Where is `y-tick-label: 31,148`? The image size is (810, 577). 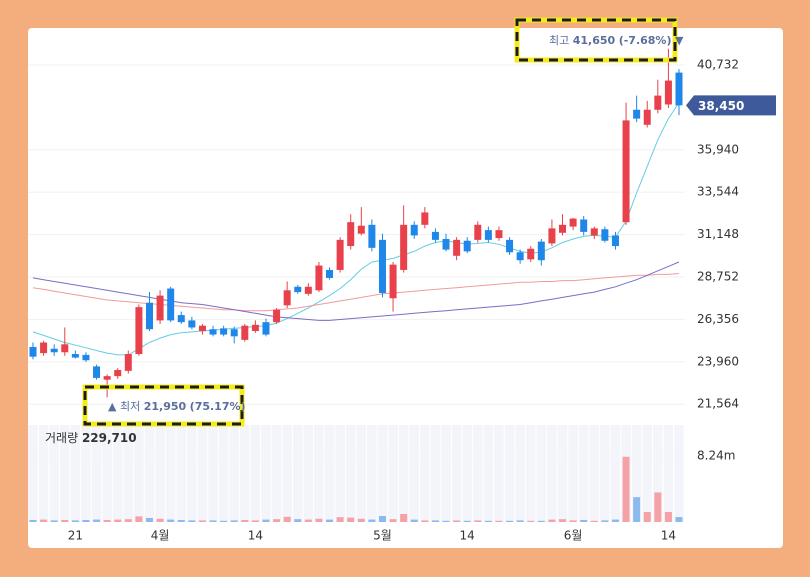
y-tick-label: 31,148 is located at coordinates (718, 234).